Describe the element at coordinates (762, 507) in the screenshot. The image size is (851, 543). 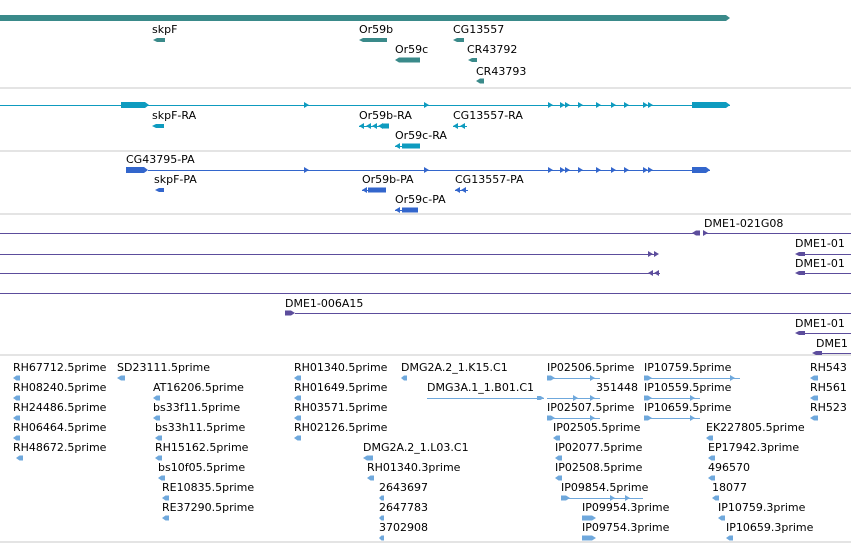
I see `est-label: IP10759.3prime` at that location.